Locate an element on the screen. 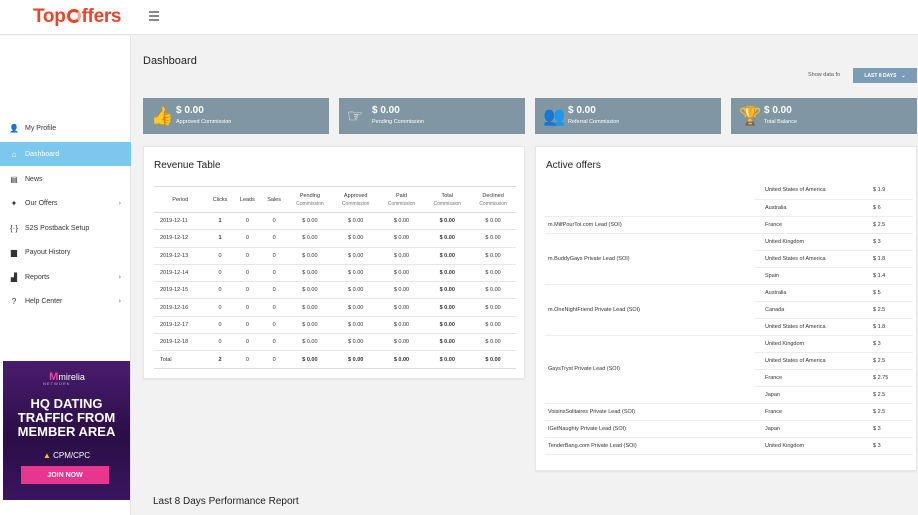 The width and height of the screenshot is (918, 515). table-cell: 2019-12-11 is located at coordinates (180, 221).